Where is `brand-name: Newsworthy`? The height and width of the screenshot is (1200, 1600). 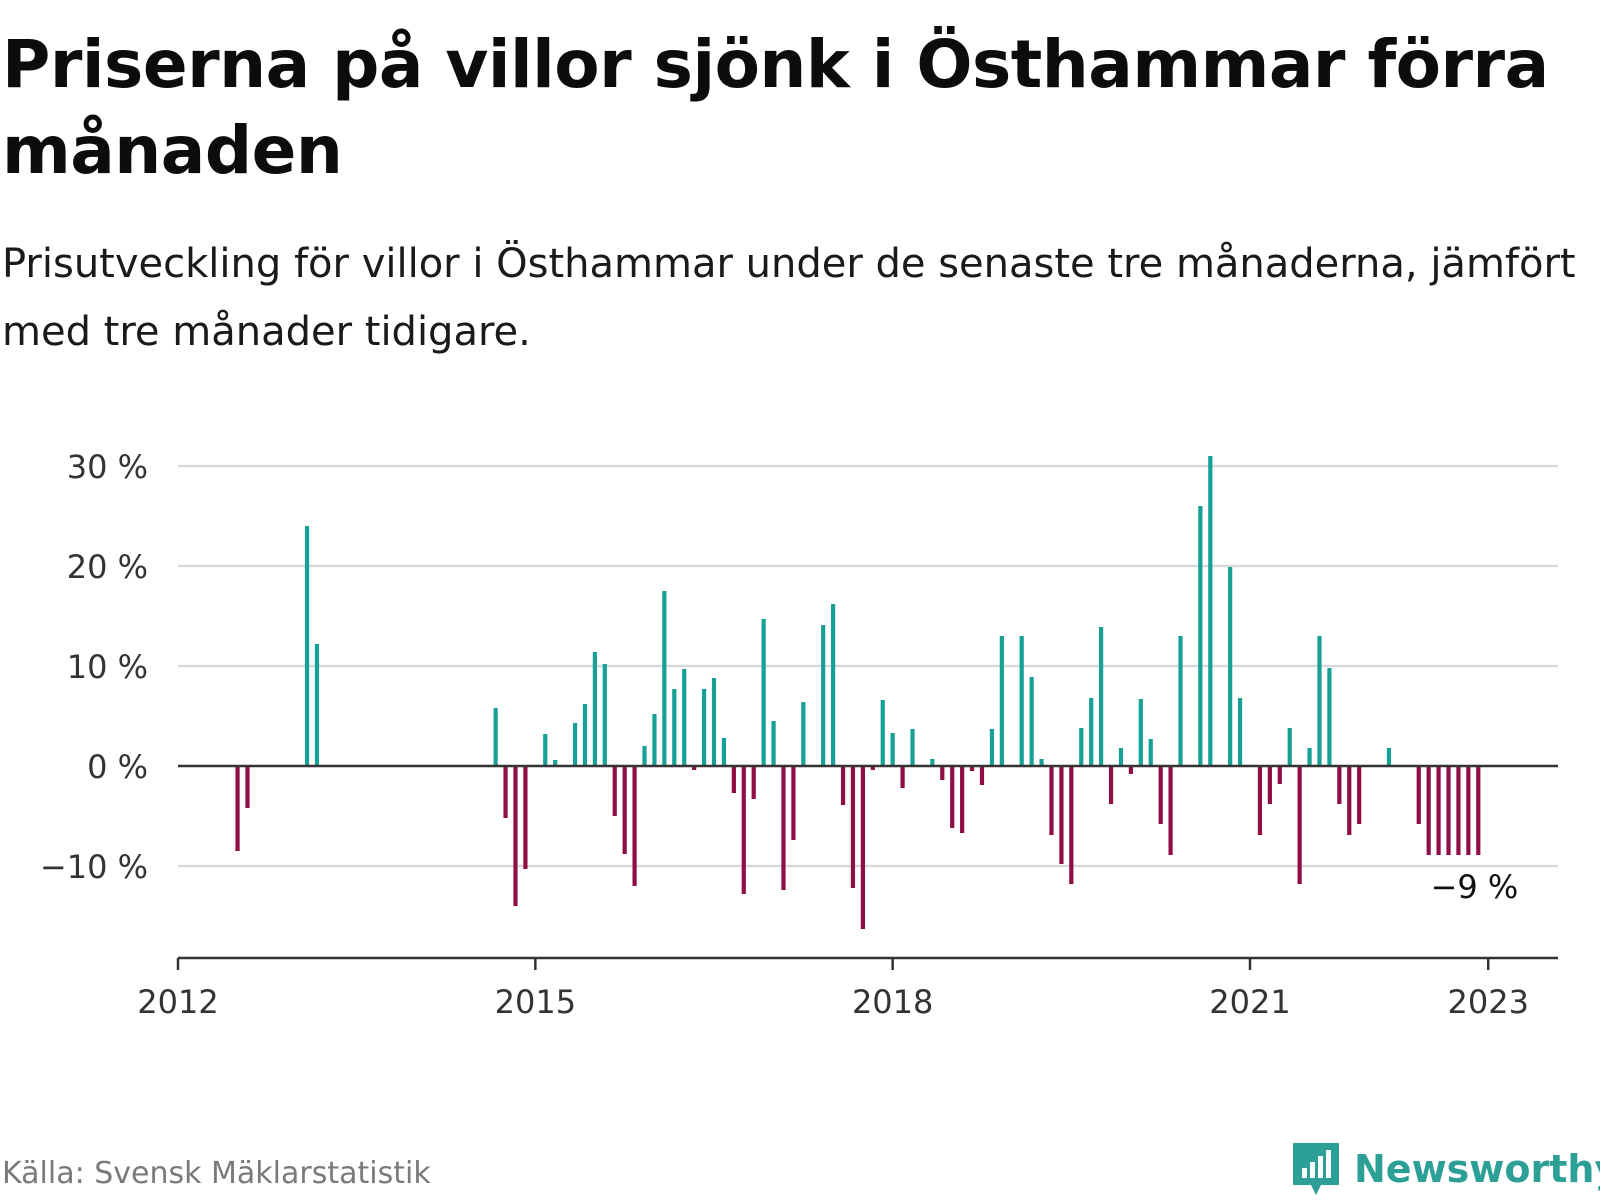 brand-name: Newsworthy is located at coordinates (1477, 1169).